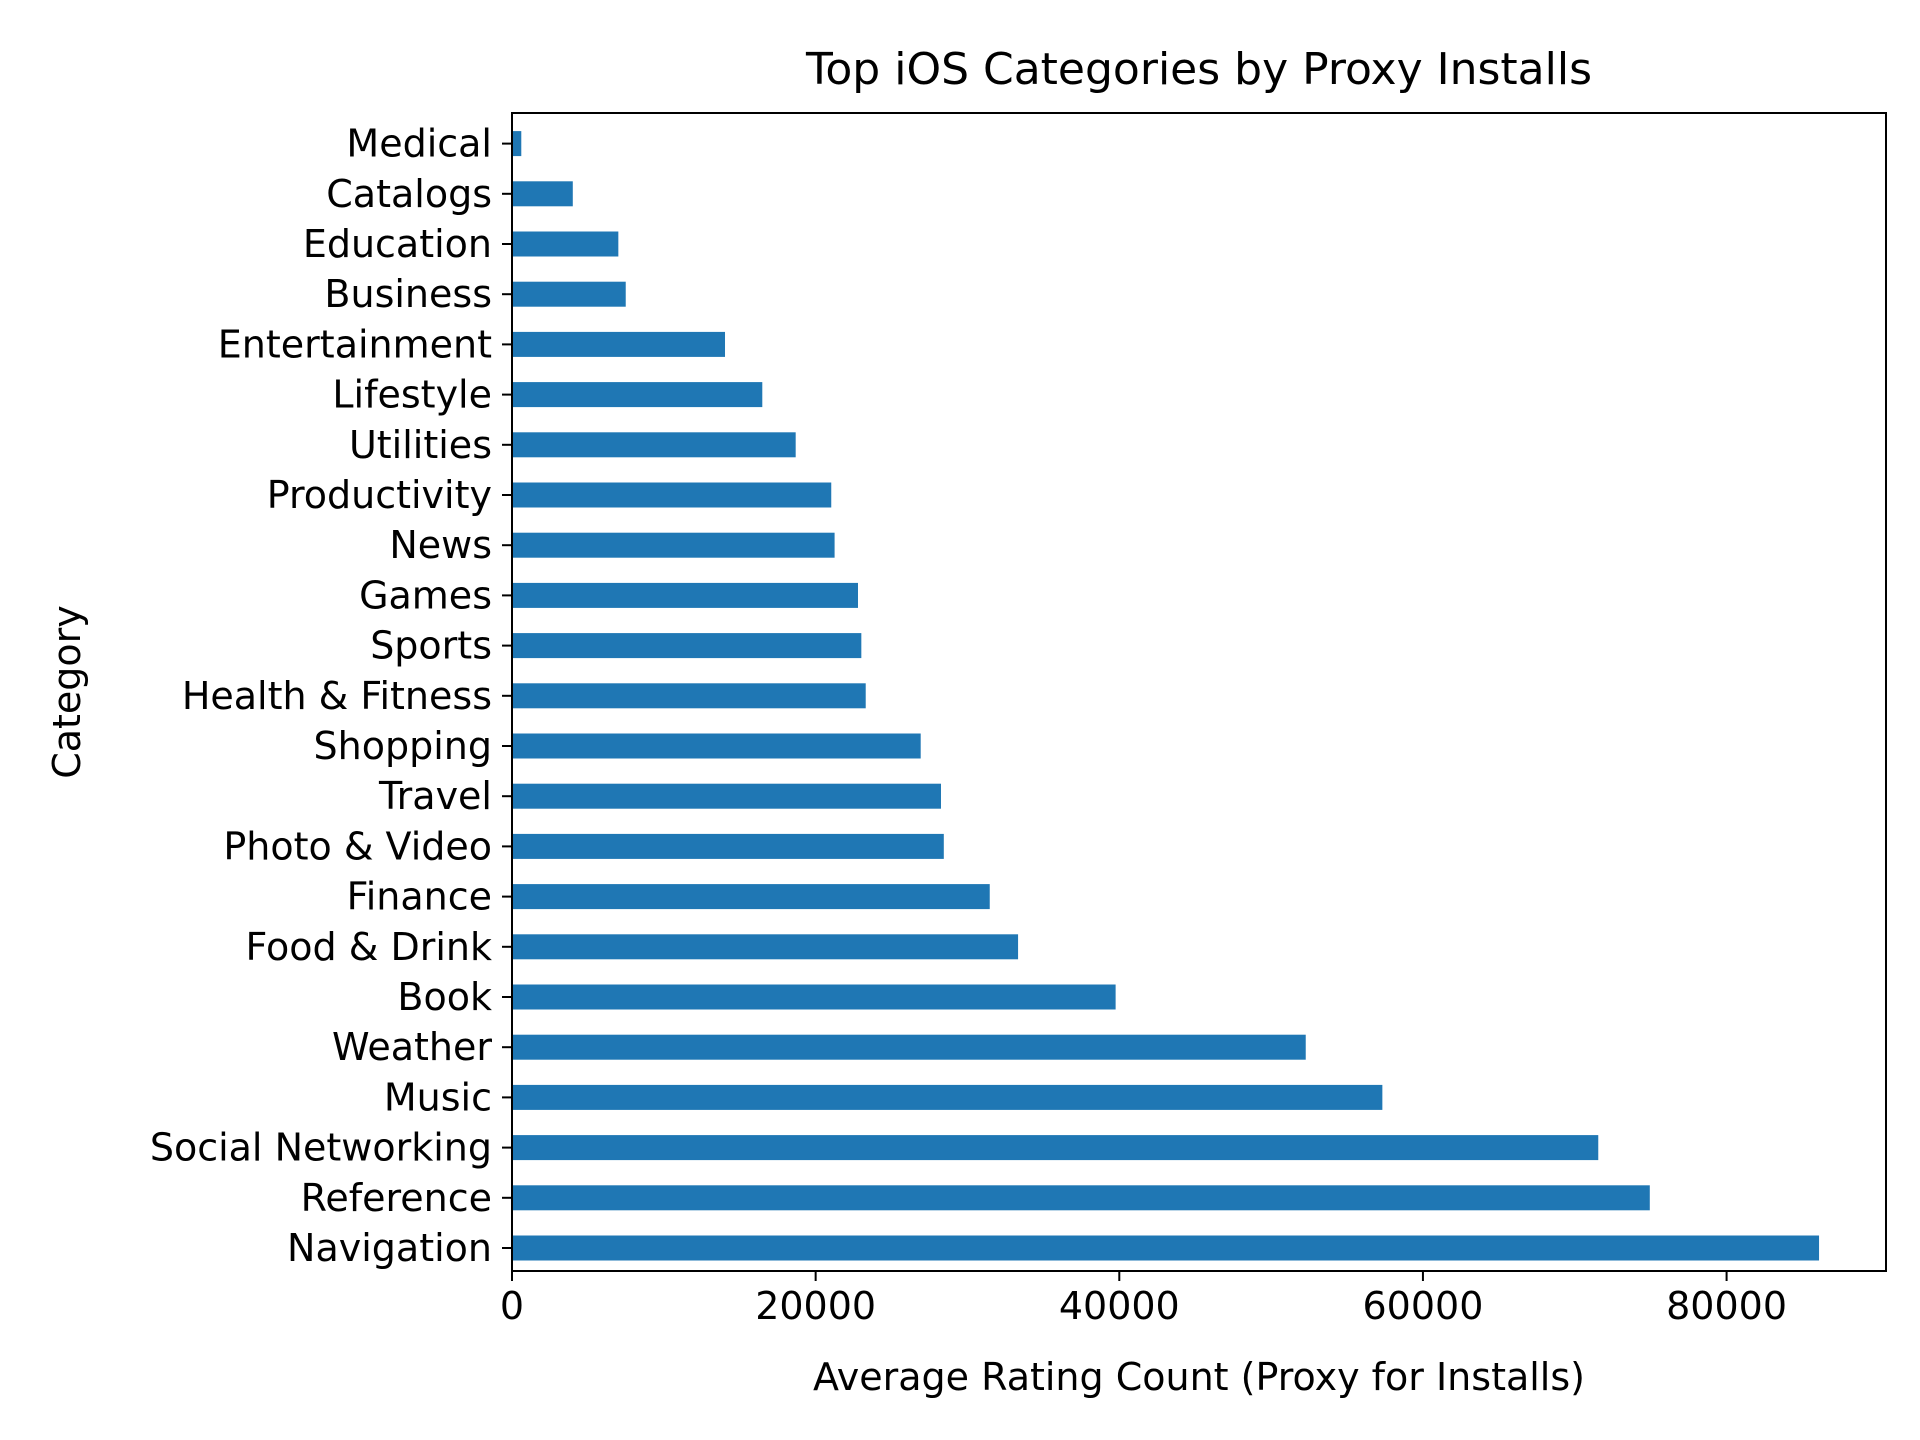  I want to click on y-tick-label: Medical, so click(419, 144).